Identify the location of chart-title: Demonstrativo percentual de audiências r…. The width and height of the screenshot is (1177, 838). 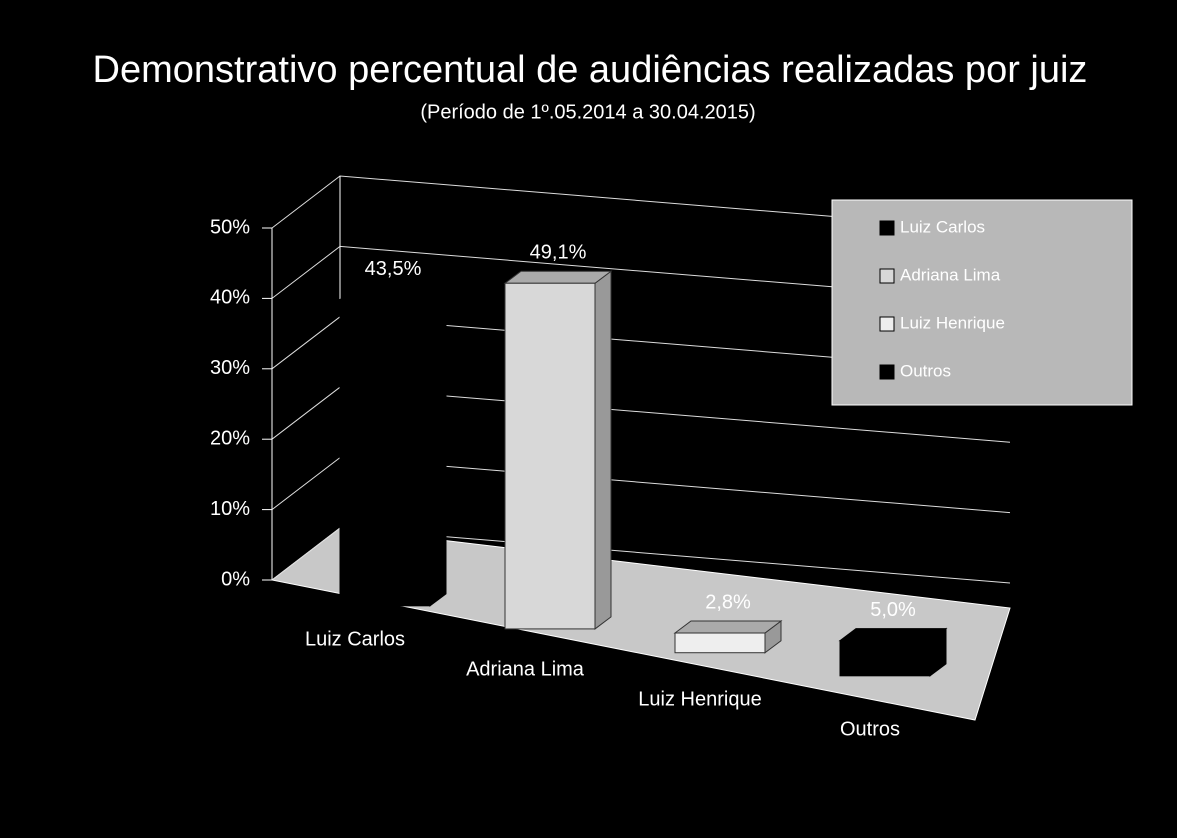
(590, 70).